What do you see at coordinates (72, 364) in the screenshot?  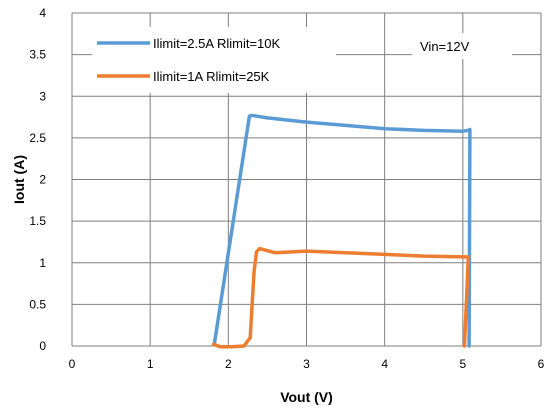 I see `x-tick-label: 0` at bounding box center [72, 364].